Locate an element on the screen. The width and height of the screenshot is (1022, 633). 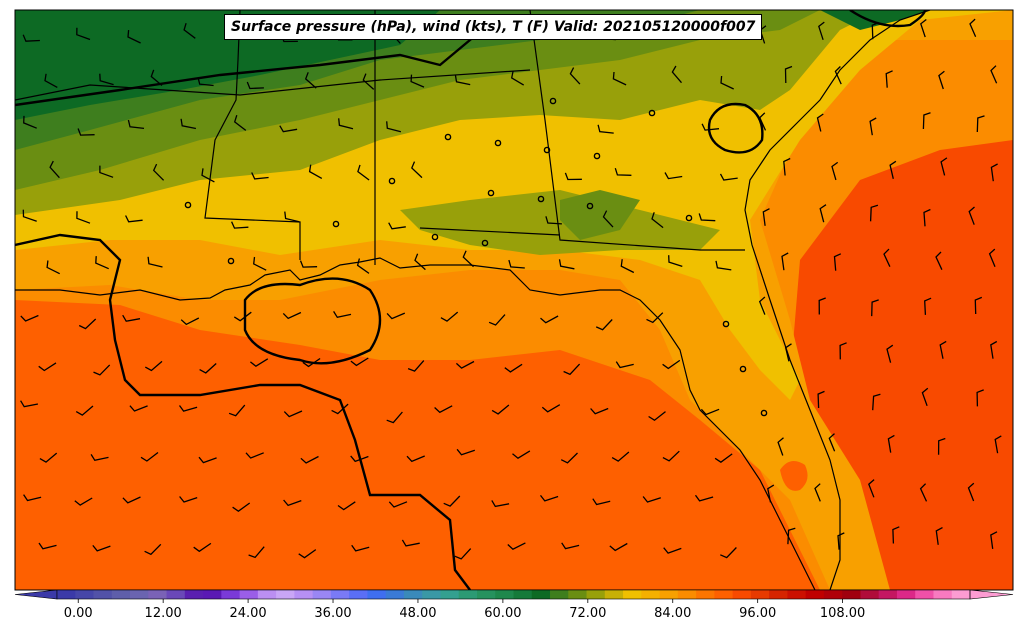
ms-river-border is located at coordinates (252, 135).